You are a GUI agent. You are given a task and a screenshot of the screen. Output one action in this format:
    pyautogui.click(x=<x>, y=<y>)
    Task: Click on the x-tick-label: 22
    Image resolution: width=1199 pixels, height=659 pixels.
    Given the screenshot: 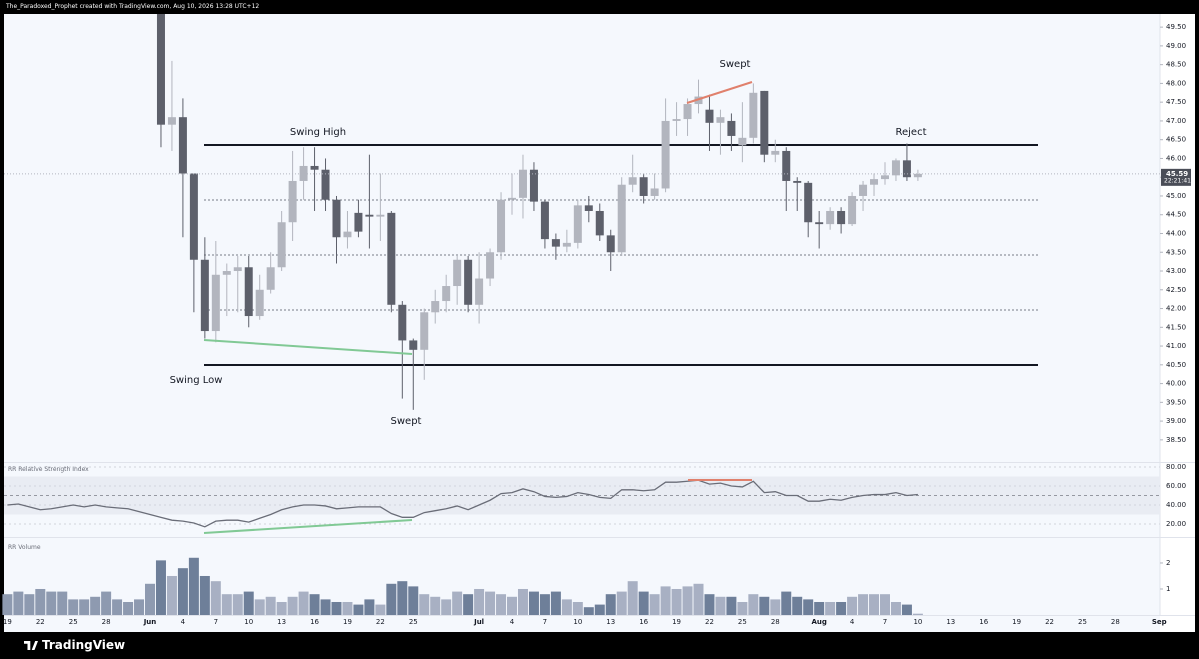 What is the action you would take?
    pyautogui.click(x=709, y=622)
    